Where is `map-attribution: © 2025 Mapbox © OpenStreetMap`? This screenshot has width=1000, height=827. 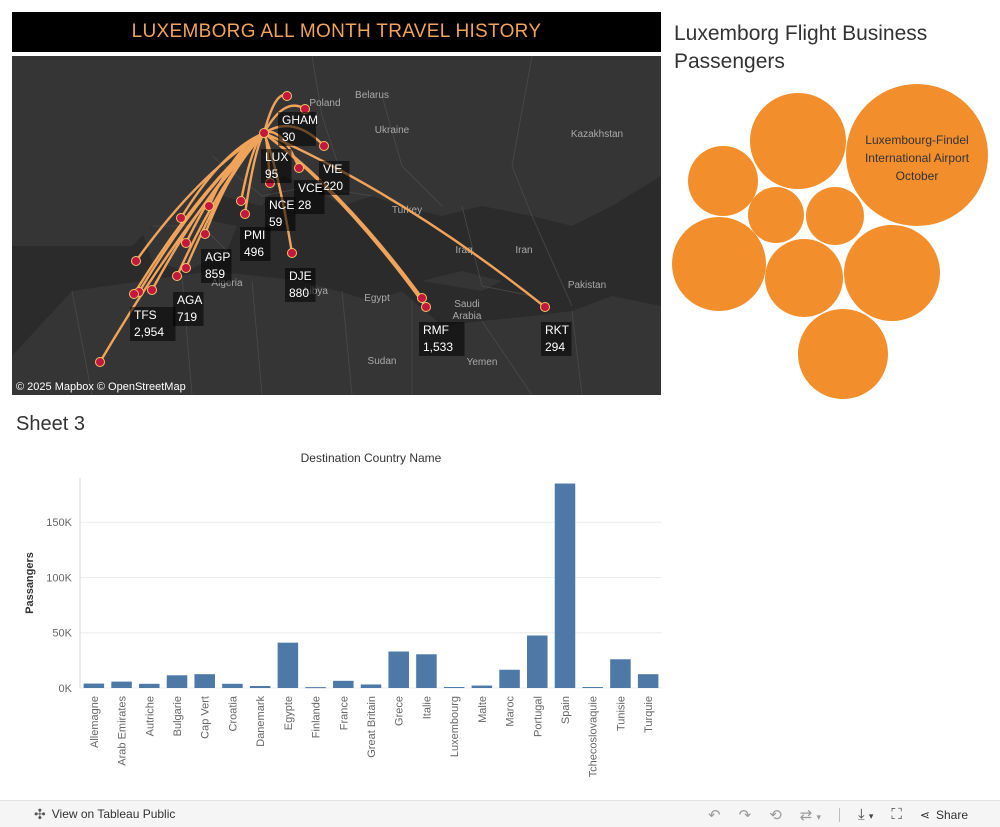 map-attribution: © 2025 Mapbox © OpenStreetMap is located at coordinates (101, 387).